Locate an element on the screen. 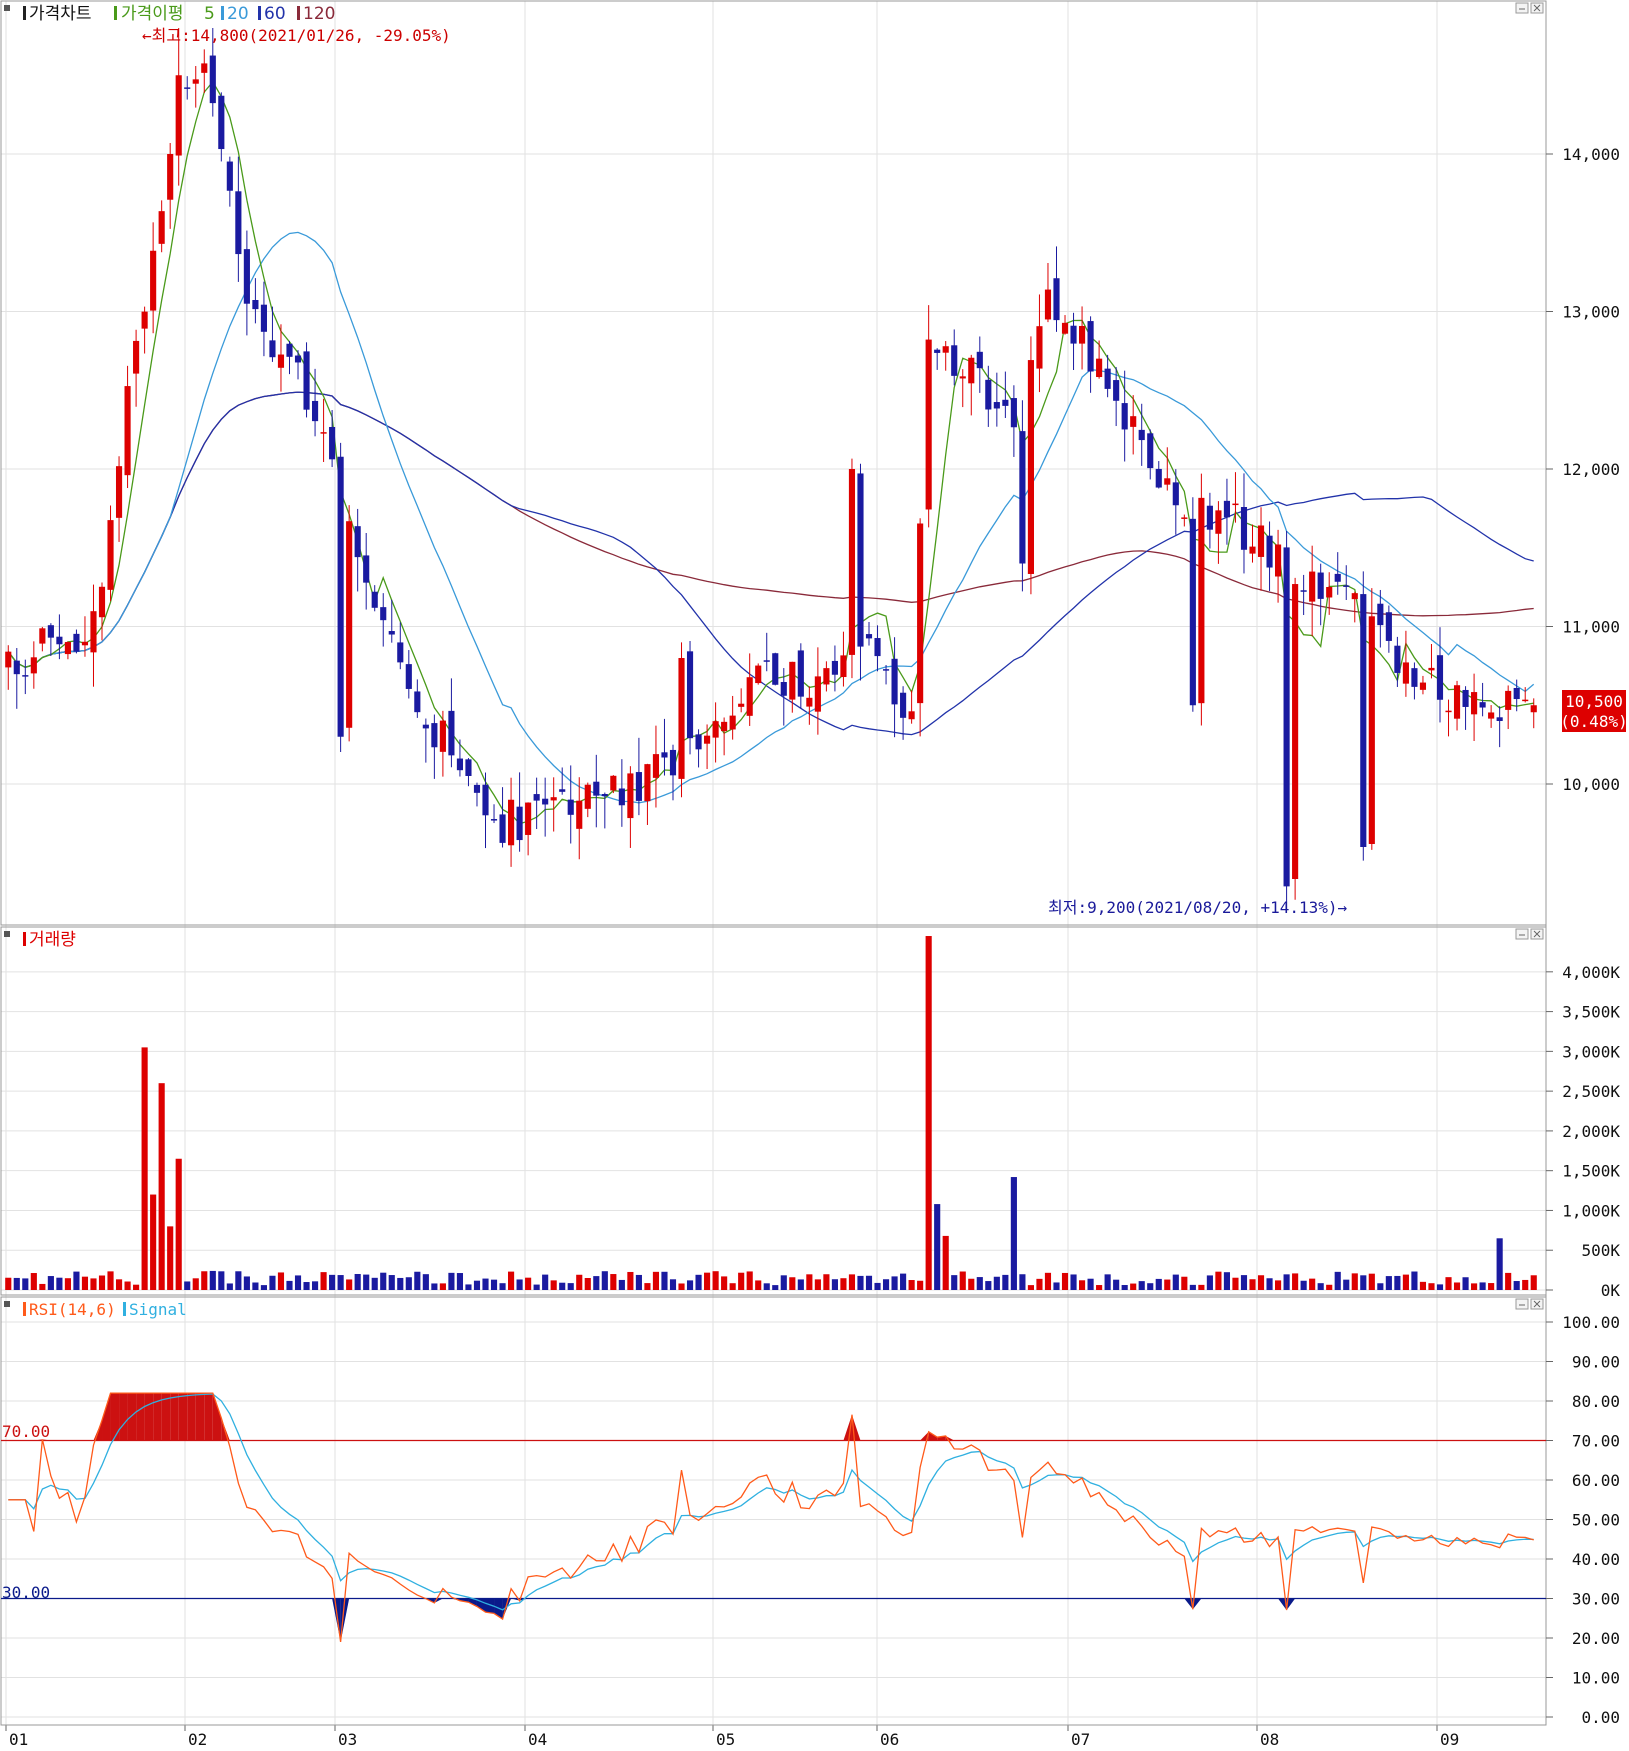 This screenshot has height=1751, width=1629. rsi-axis-tick-label: 90.00 is located at coordinates (1596, 1362).